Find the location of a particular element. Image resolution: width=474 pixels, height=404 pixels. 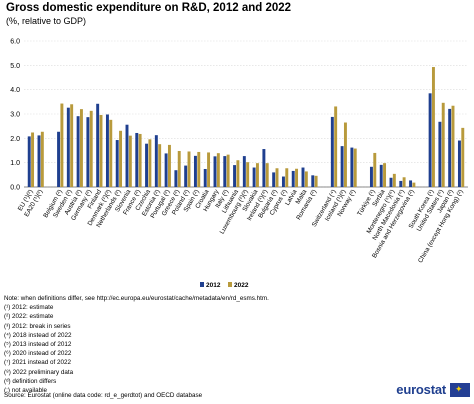

note-line: (⁸) 2022 preliminary data is located at coordinates (39, 372).